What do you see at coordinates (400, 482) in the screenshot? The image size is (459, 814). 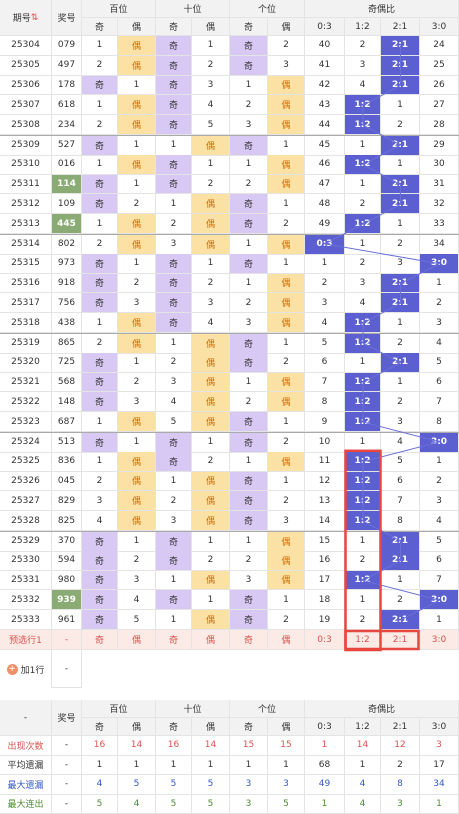 I see `ratio-cell: 6` at bounding box center [400, 482].